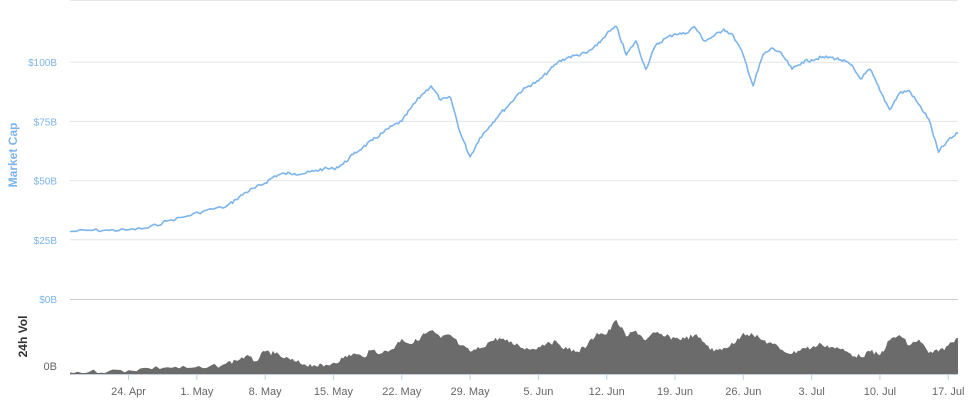  Describe the element at coordinates (50, 367) in the screenshot. I see `volume-y-tick-label: 0B` at that location.